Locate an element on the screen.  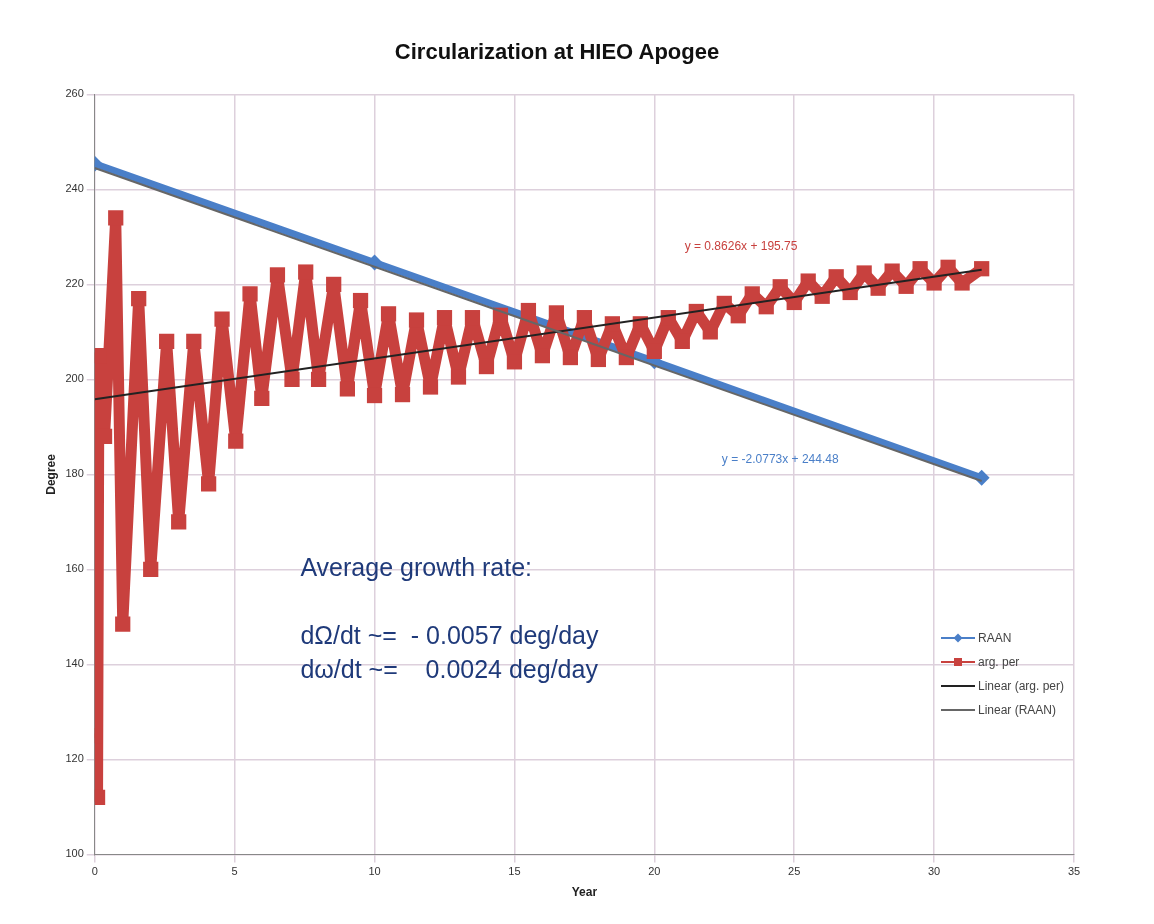
y-tick-label: 240 is located at coordinates (74, 188).